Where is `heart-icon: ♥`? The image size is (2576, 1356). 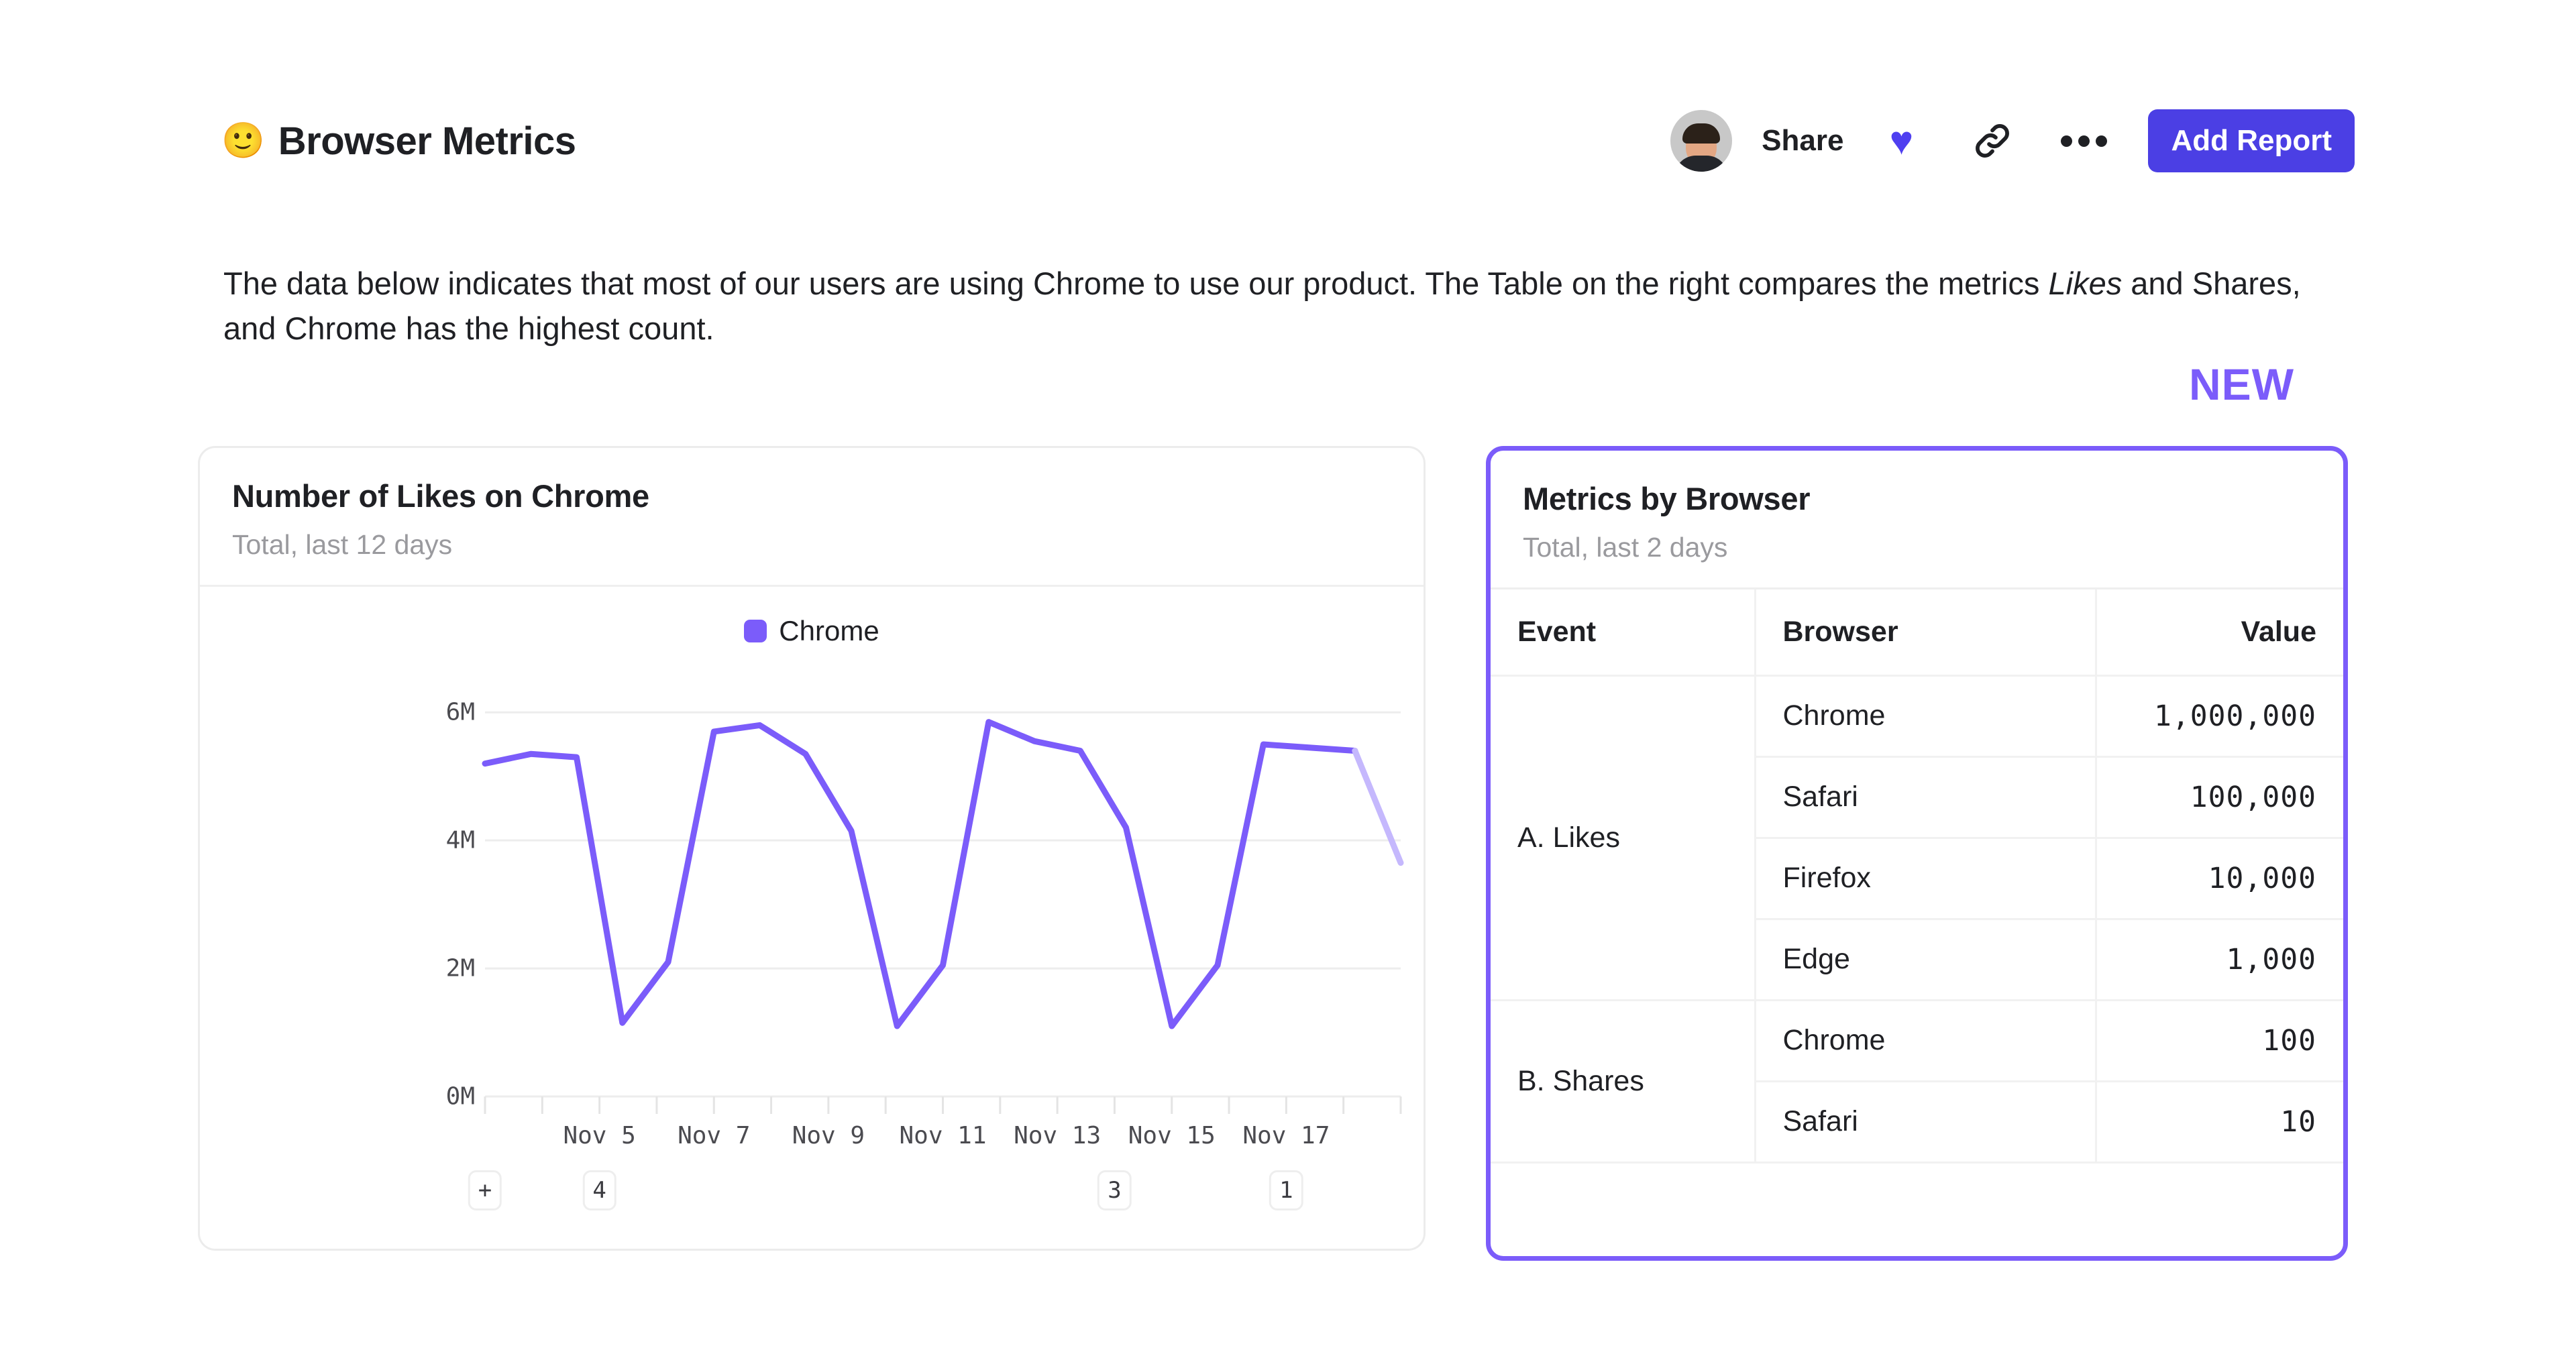 heart-icon: ♥ is located at coordinates (1901, 140).